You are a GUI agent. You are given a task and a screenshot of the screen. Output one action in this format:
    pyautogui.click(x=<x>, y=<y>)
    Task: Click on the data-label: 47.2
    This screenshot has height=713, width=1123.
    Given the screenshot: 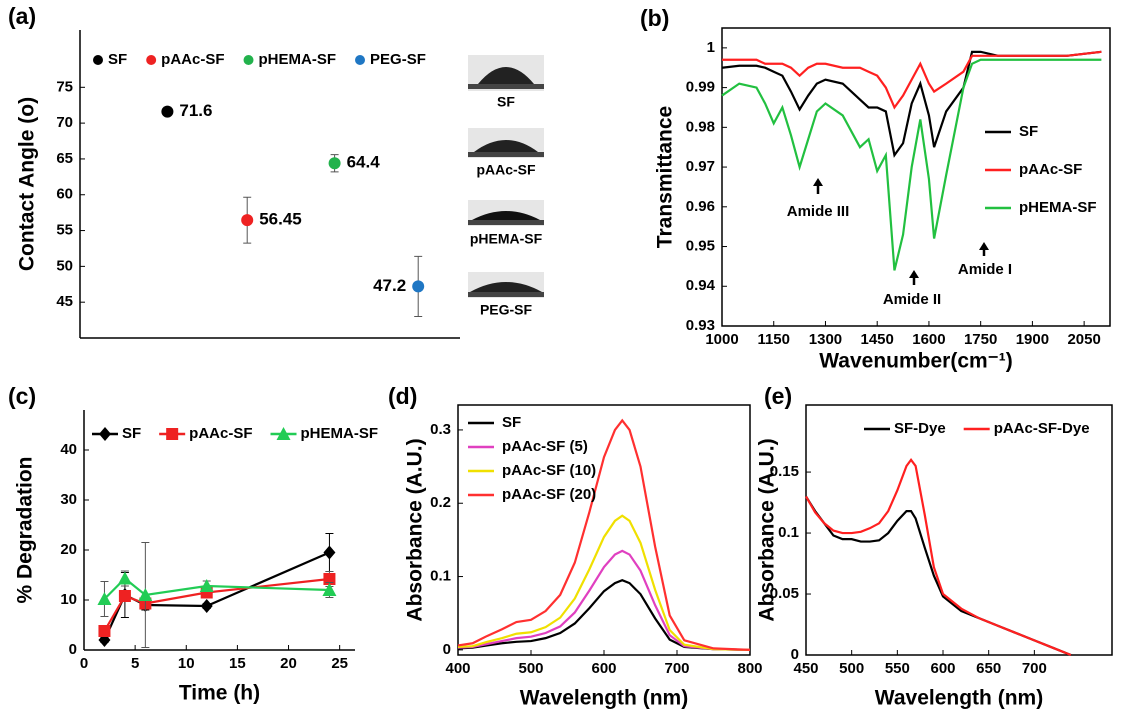 What is the action you would take?
    pyautogui.click(x=389, y=285)
    